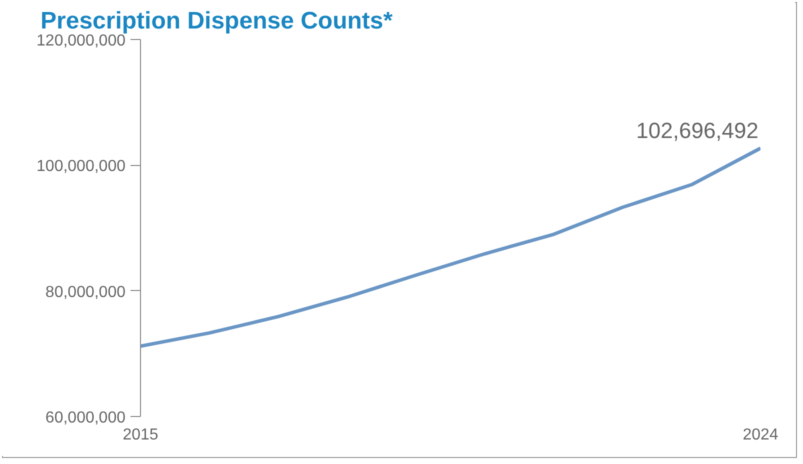  Describe the element at coordinates (217, 21) in the screenshot. I see `chart-title: Prescription Dispense Counts*` at that location.